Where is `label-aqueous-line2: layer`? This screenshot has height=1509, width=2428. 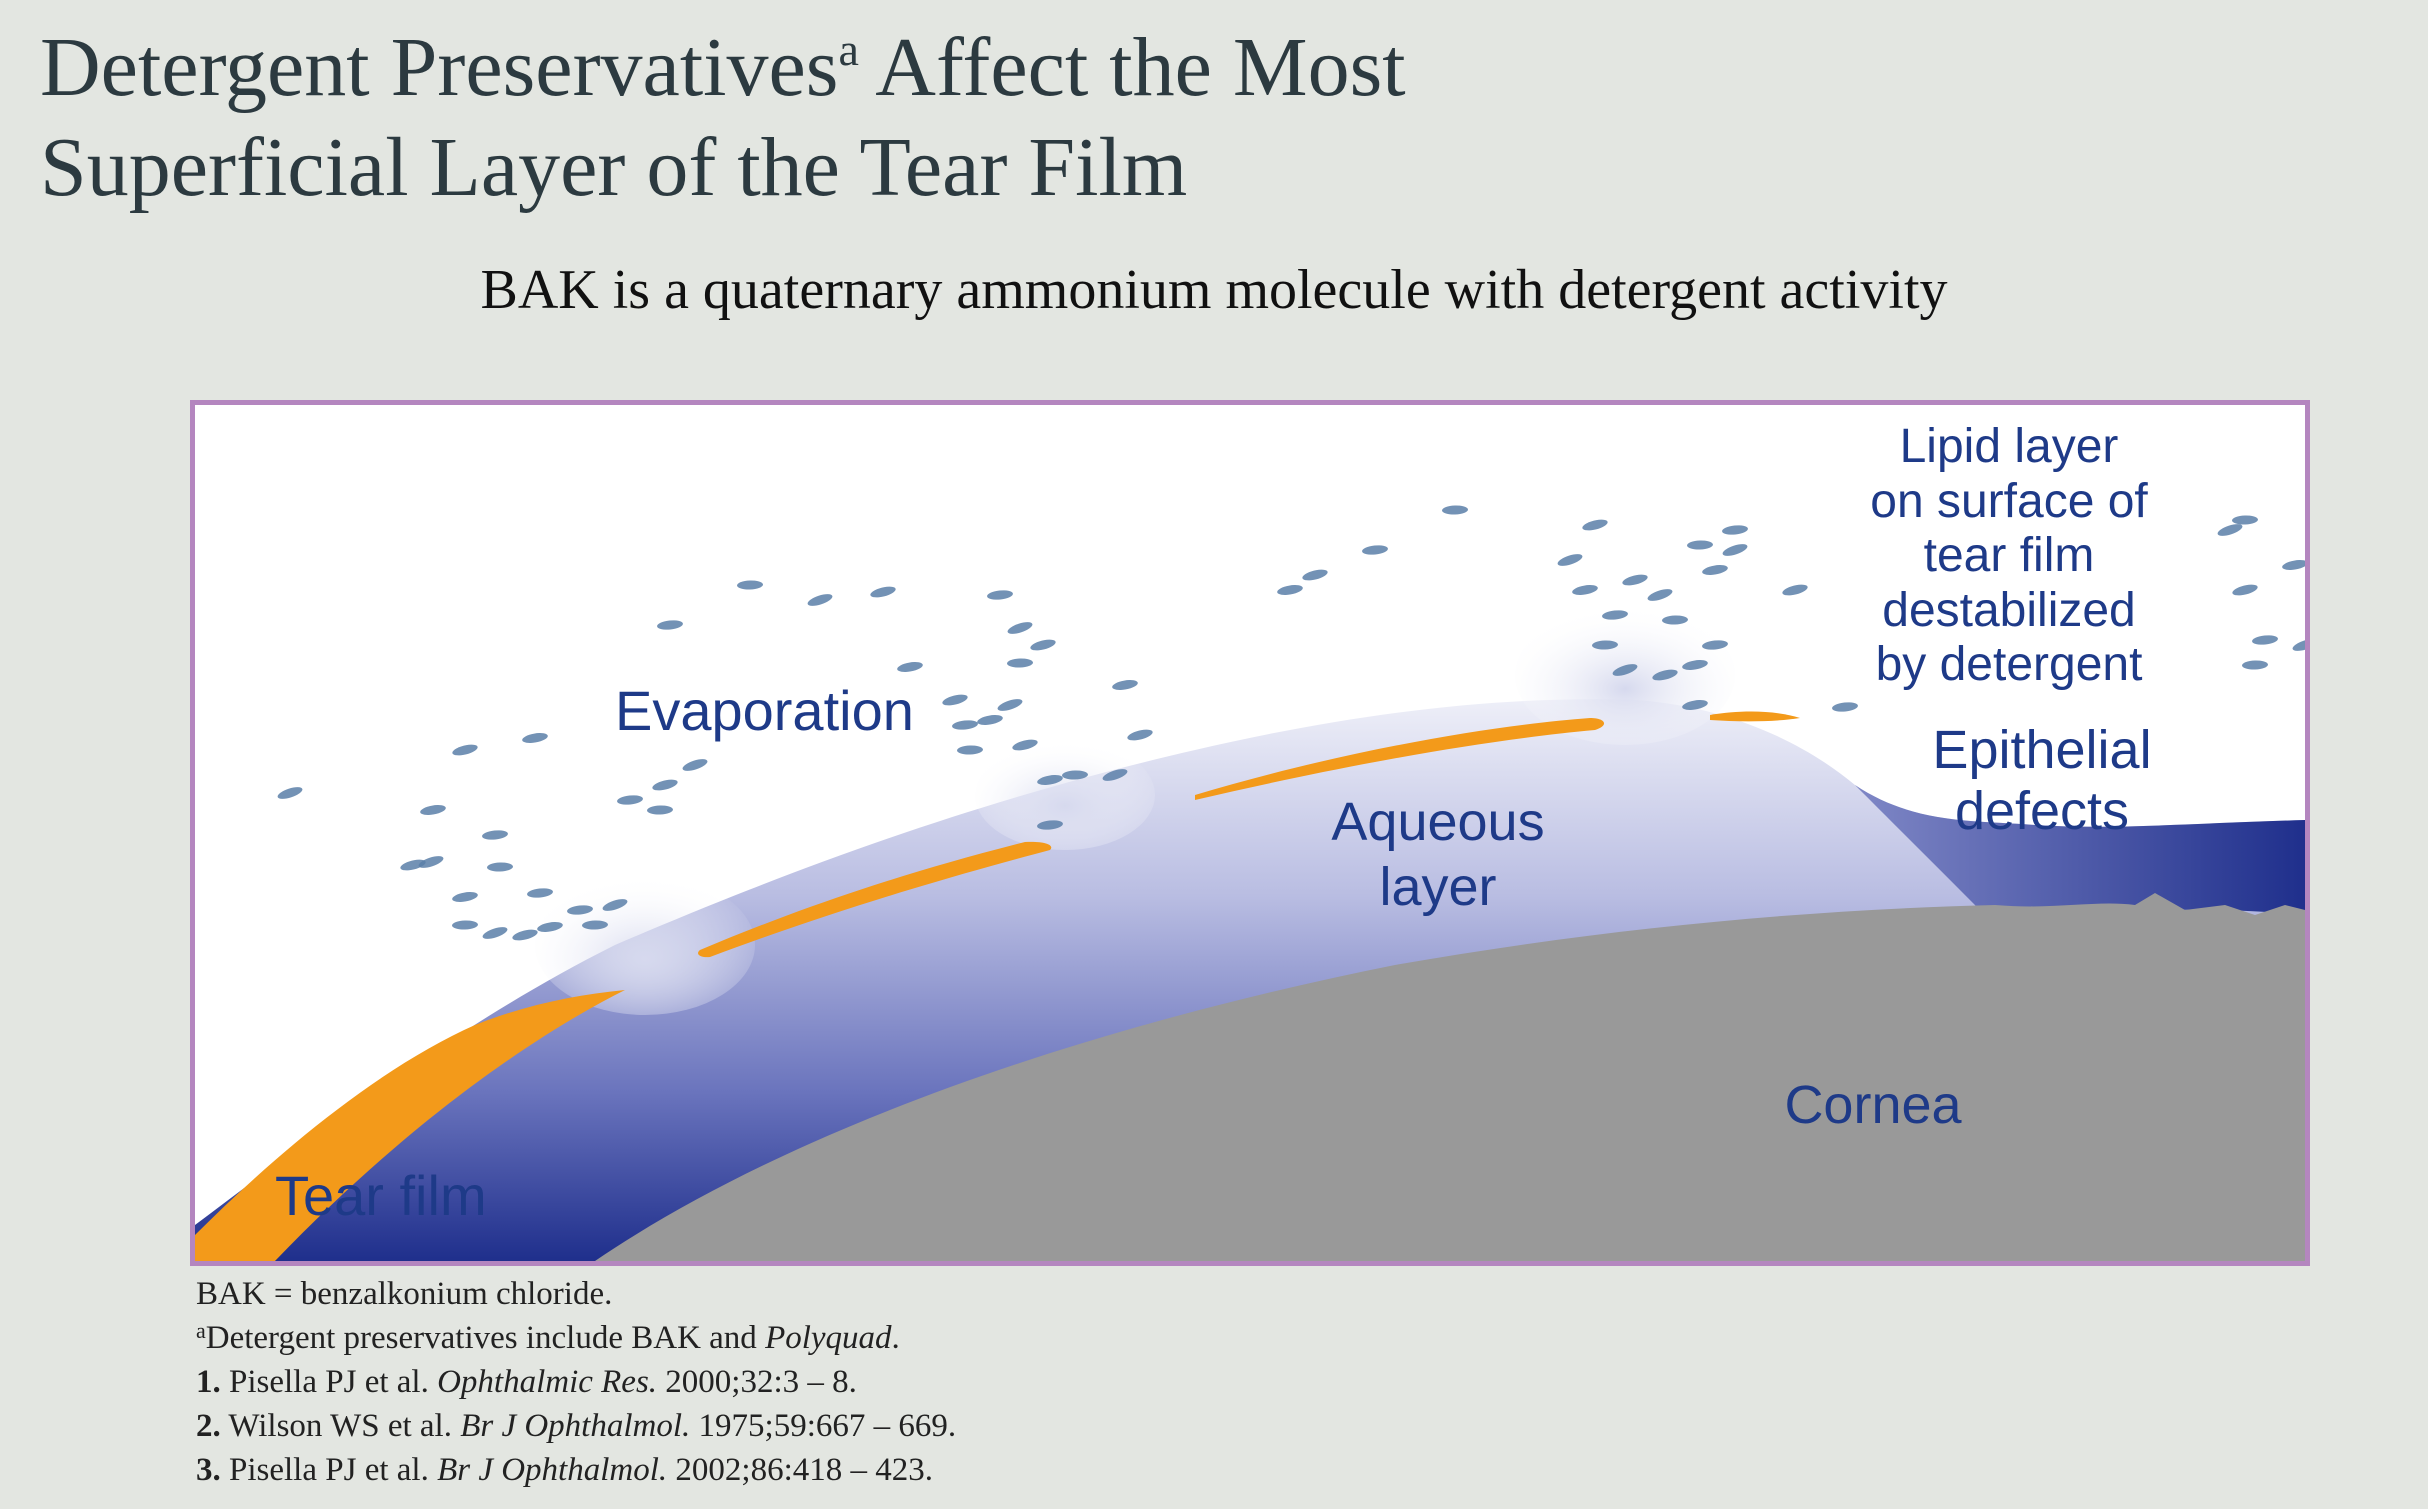 label-aqueous-line2: layer is located at coordinates (1437, 887).